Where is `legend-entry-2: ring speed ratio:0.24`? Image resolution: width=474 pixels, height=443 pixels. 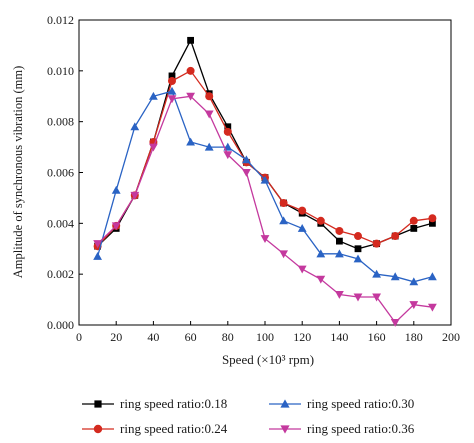 legend-entry-2: ring speed ratio:0.24 is located at coordinates (155, 428).